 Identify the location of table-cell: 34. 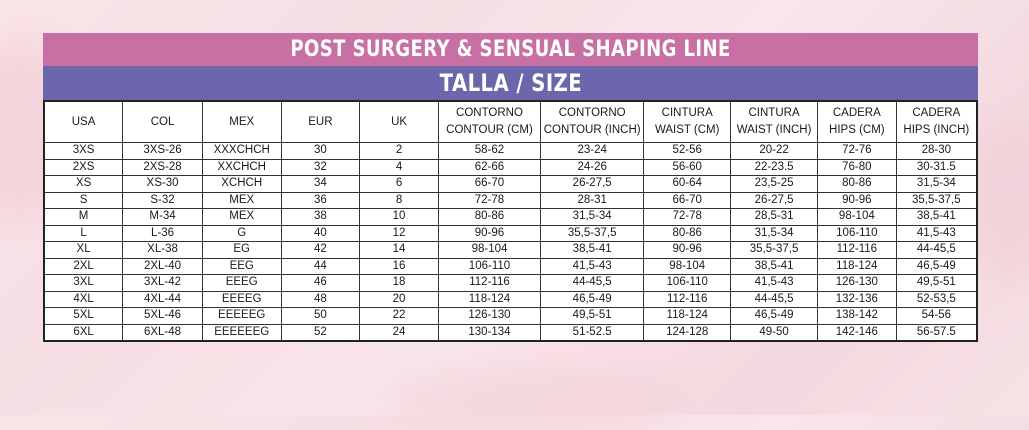
(320, 184).